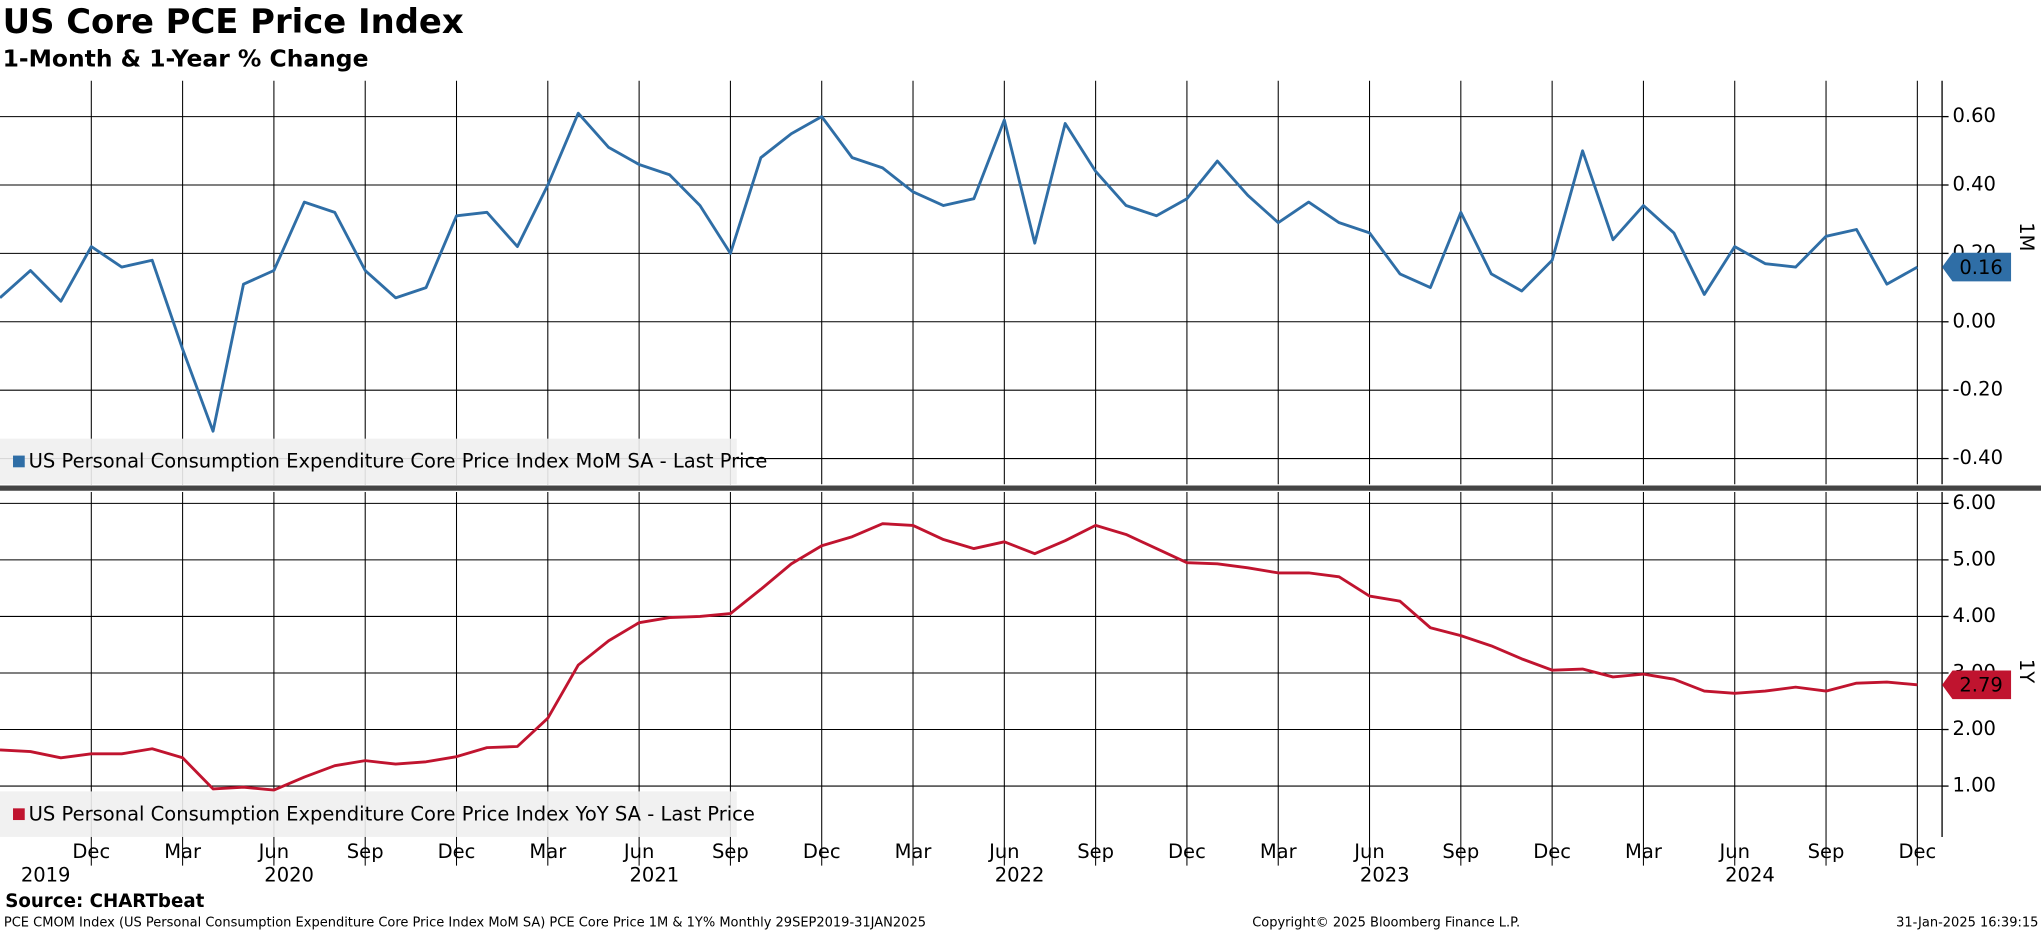  I want to click on axis-label: 1M, so click(2026, 236).